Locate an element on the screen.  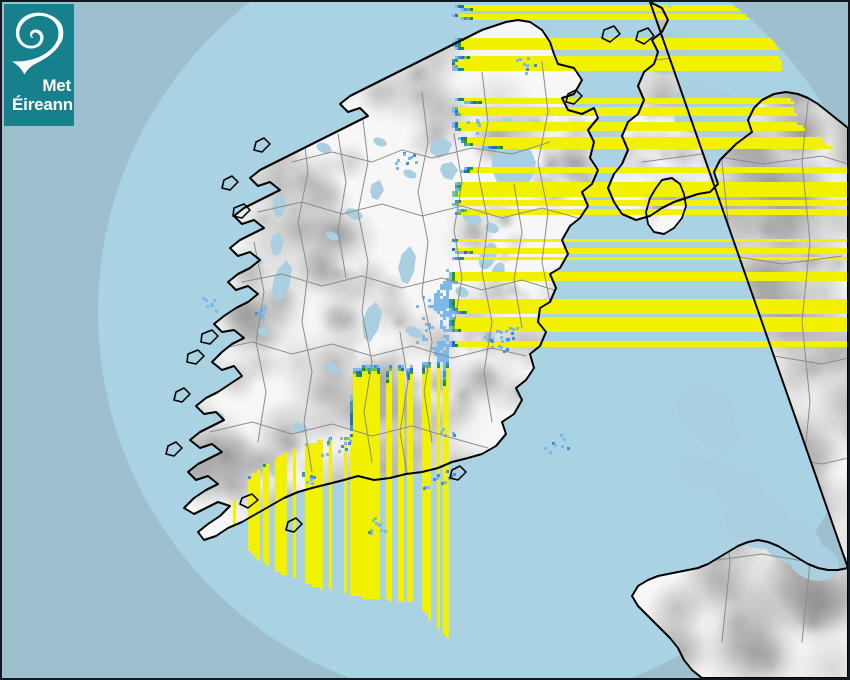
met-eireann-logo: Met Éireann is located at coordinates (39, 65).